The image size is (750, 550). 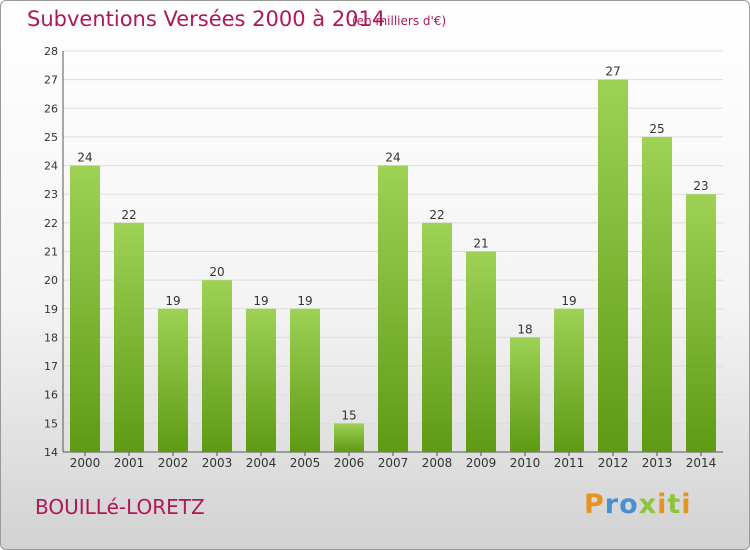 I want to click on logo-letter: P, so click(x=594, y=504).